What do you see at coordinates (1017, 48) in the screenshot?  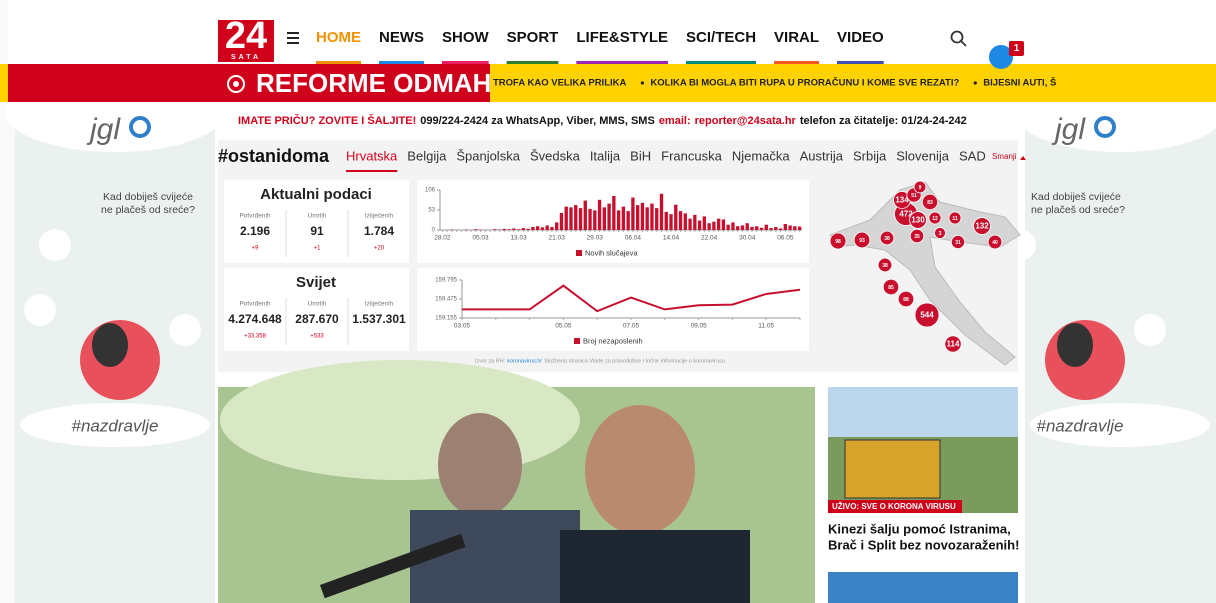 I see `badge-count: 1` at bounding box center [1017, 48].